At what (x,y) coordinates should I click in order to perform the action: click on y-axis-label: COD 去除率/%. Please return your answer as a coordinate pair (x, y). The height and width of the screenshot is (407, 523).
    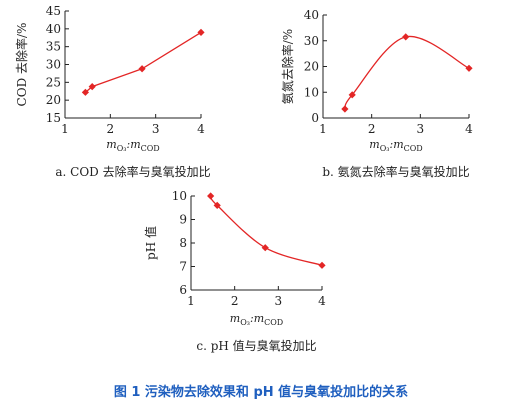
    Looking at the image, I should click on (21, 65).